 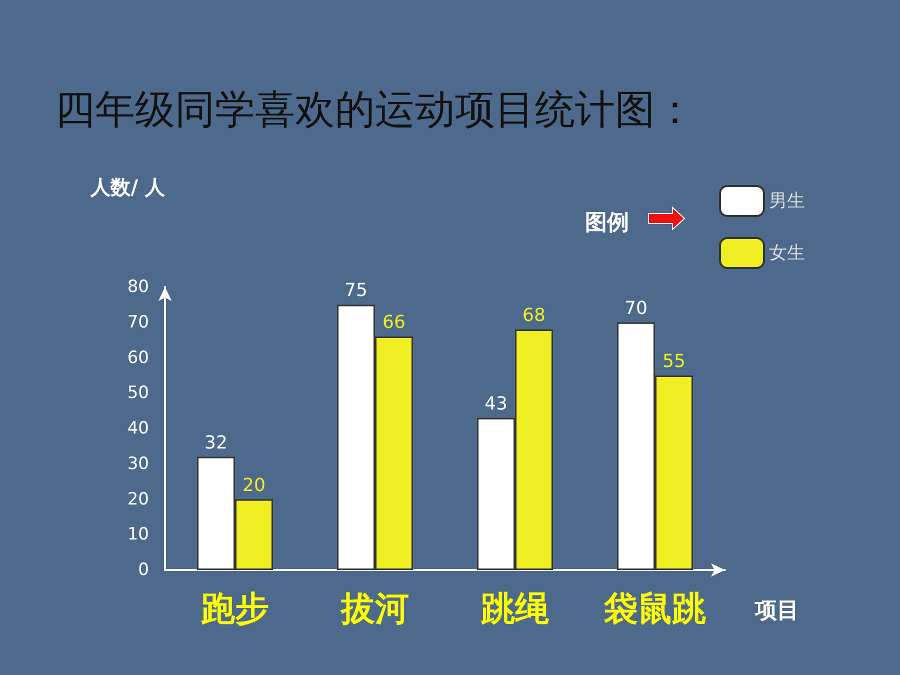 I want to click on data-label: 68, so click(x=534, y=315).